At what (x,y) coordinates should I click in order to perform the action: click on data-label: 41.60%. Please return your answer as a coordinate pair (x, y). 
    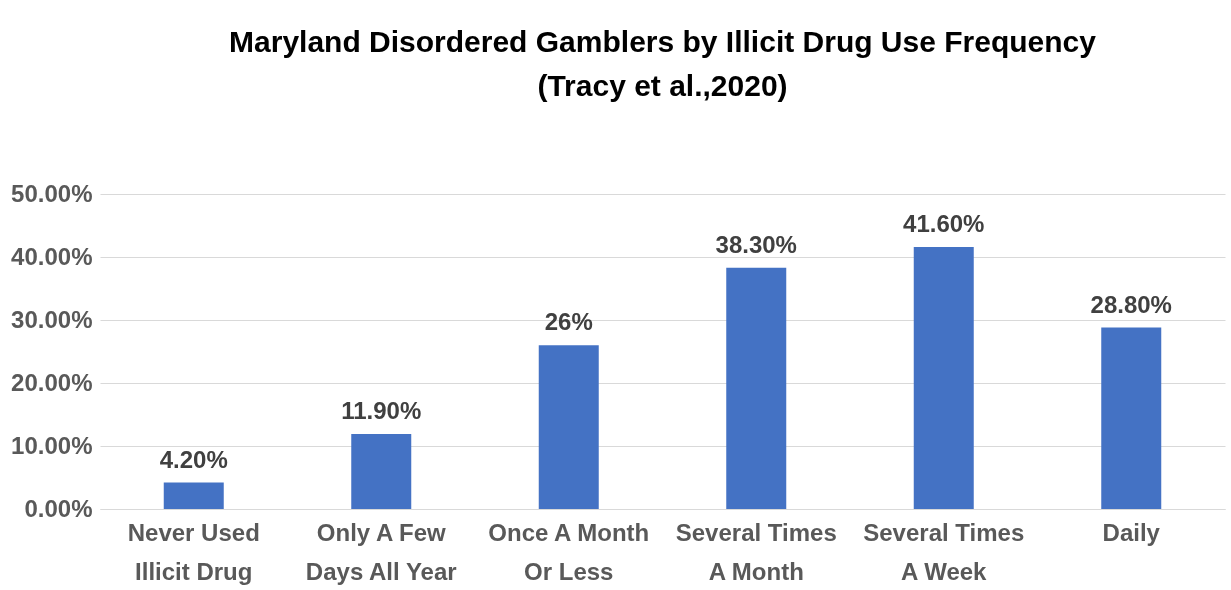
    Looking at the image, I should click on (944, 223).